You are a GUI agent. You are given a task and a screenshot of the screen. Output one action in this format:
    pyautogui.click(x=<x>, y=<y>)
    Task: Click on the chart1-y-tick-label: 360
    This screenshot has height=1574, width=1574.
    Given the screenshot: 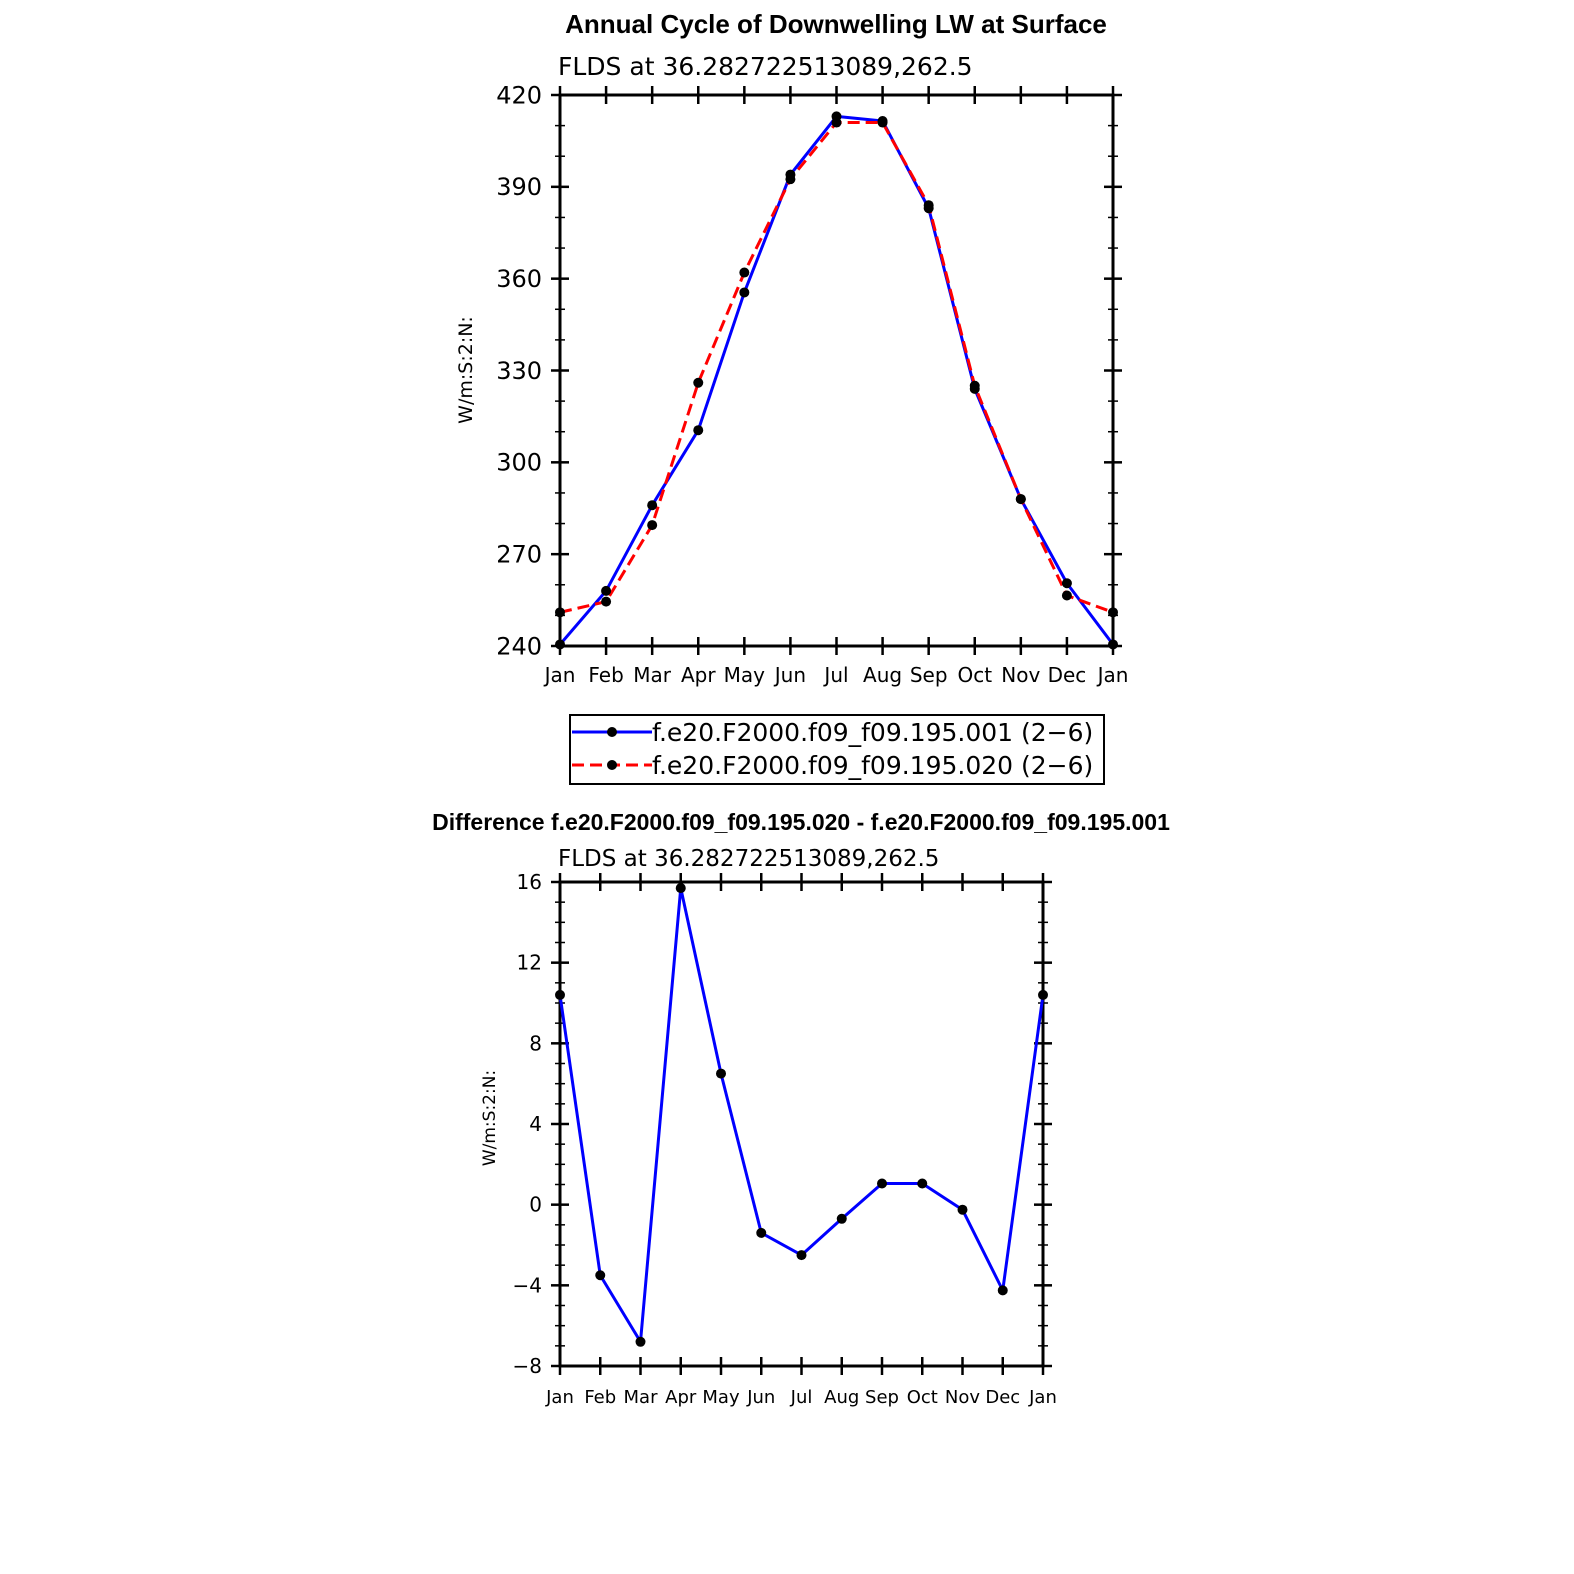 What is the action you would take?
    pyautogui.click(x=519, y=279)
    